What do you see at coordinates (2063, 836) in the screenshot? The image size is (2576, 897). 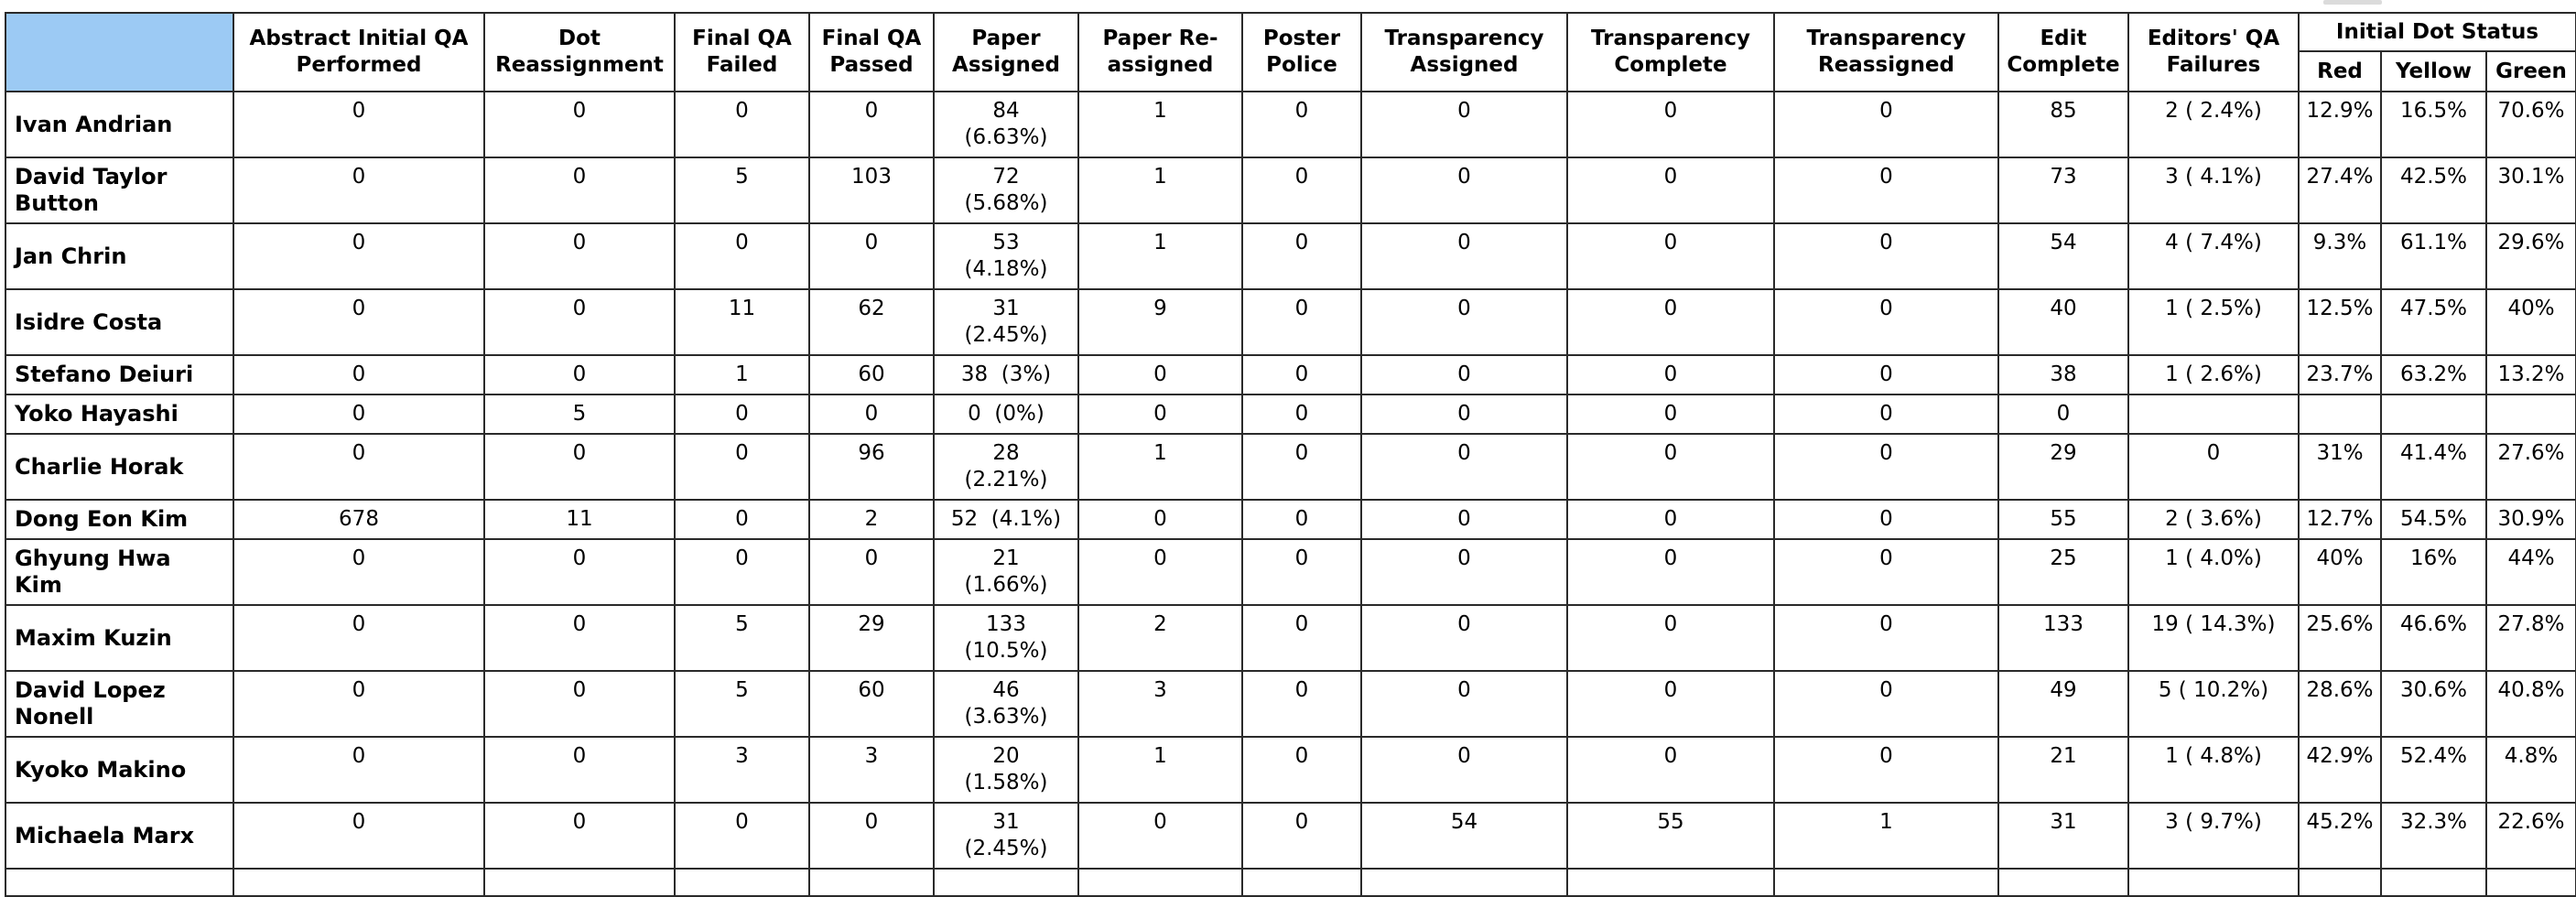 I see `cell-edit-complete: 31` at bounding box center [2063, 836].